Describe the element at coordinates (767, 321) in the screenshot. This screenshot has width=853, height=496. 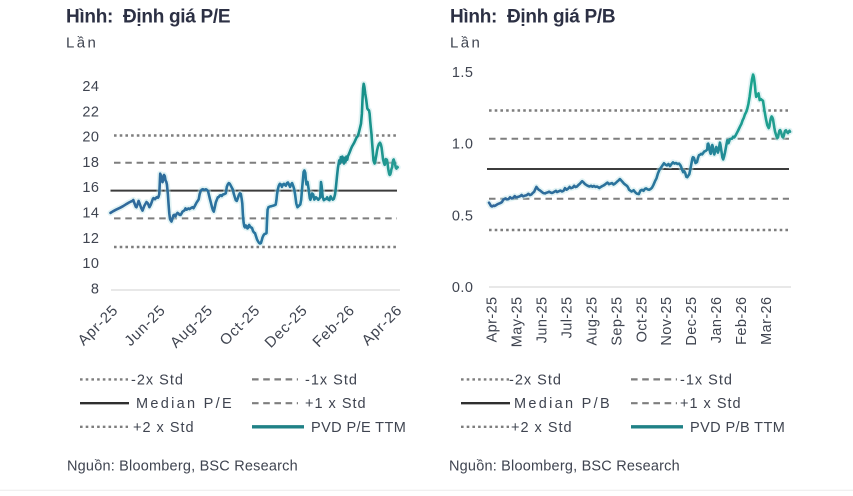
I see `svg-text: Mar-26` at that location.